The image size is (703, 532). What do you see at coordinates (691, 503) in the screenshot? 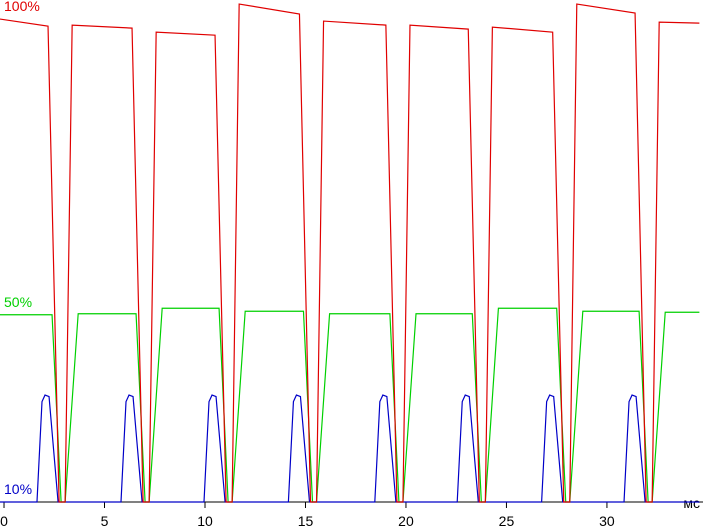
I see `x-axis-label: мс` at bounding box center [691, 503].